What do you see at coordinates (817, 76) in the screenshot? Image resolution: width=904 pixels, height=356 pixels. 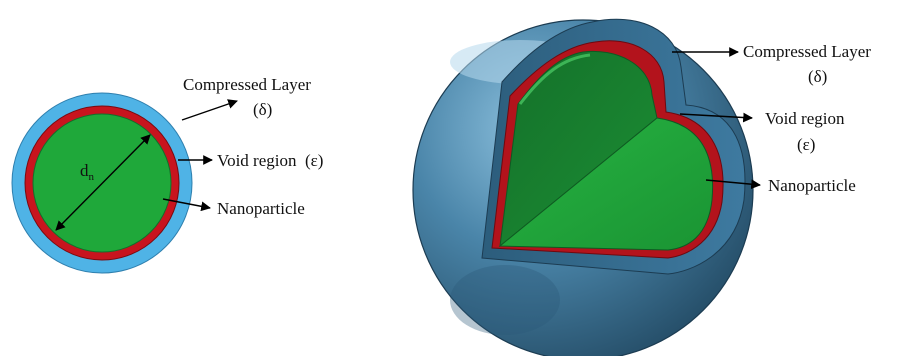 I see `compressed-layer-symbol-right: (δ)` at bounding box center [817, 76].